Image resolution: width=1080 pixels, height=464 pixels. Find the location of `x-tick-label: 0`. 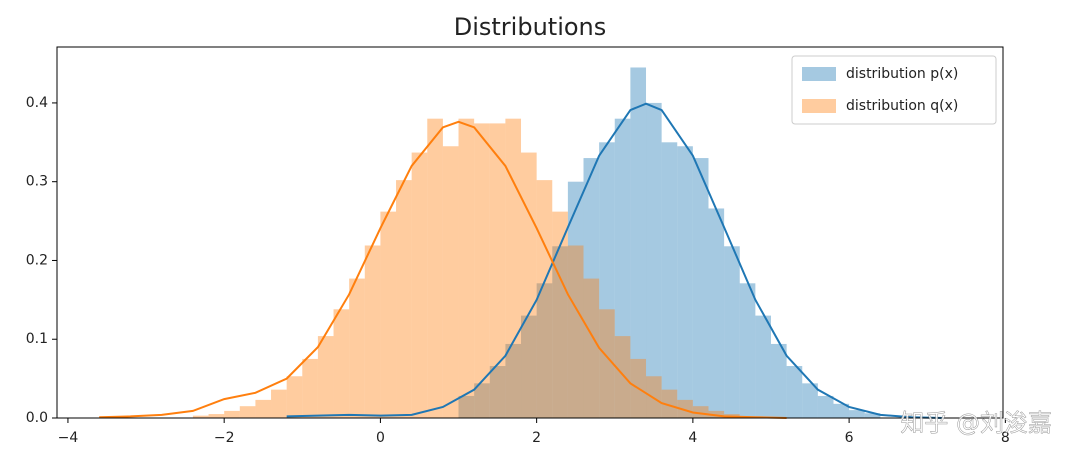

x-tick-label: 0 is located at coordinates (380, 438).